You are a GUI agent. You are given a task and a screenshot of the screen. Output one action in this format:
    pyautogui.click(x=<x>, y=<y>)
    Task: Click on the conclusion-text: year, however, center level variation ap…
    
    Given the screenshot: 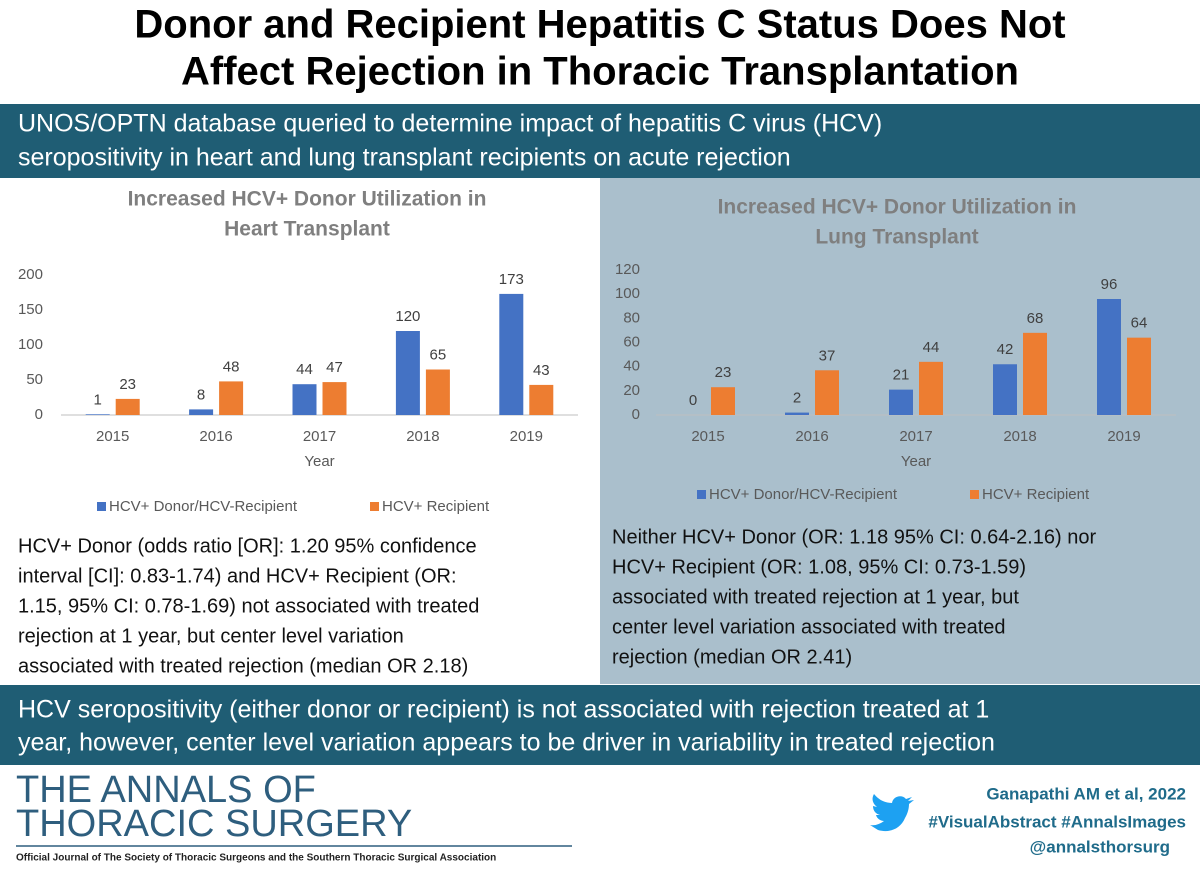 What is the action you would take?
    pyautogui.click(x=506, y=743)
    